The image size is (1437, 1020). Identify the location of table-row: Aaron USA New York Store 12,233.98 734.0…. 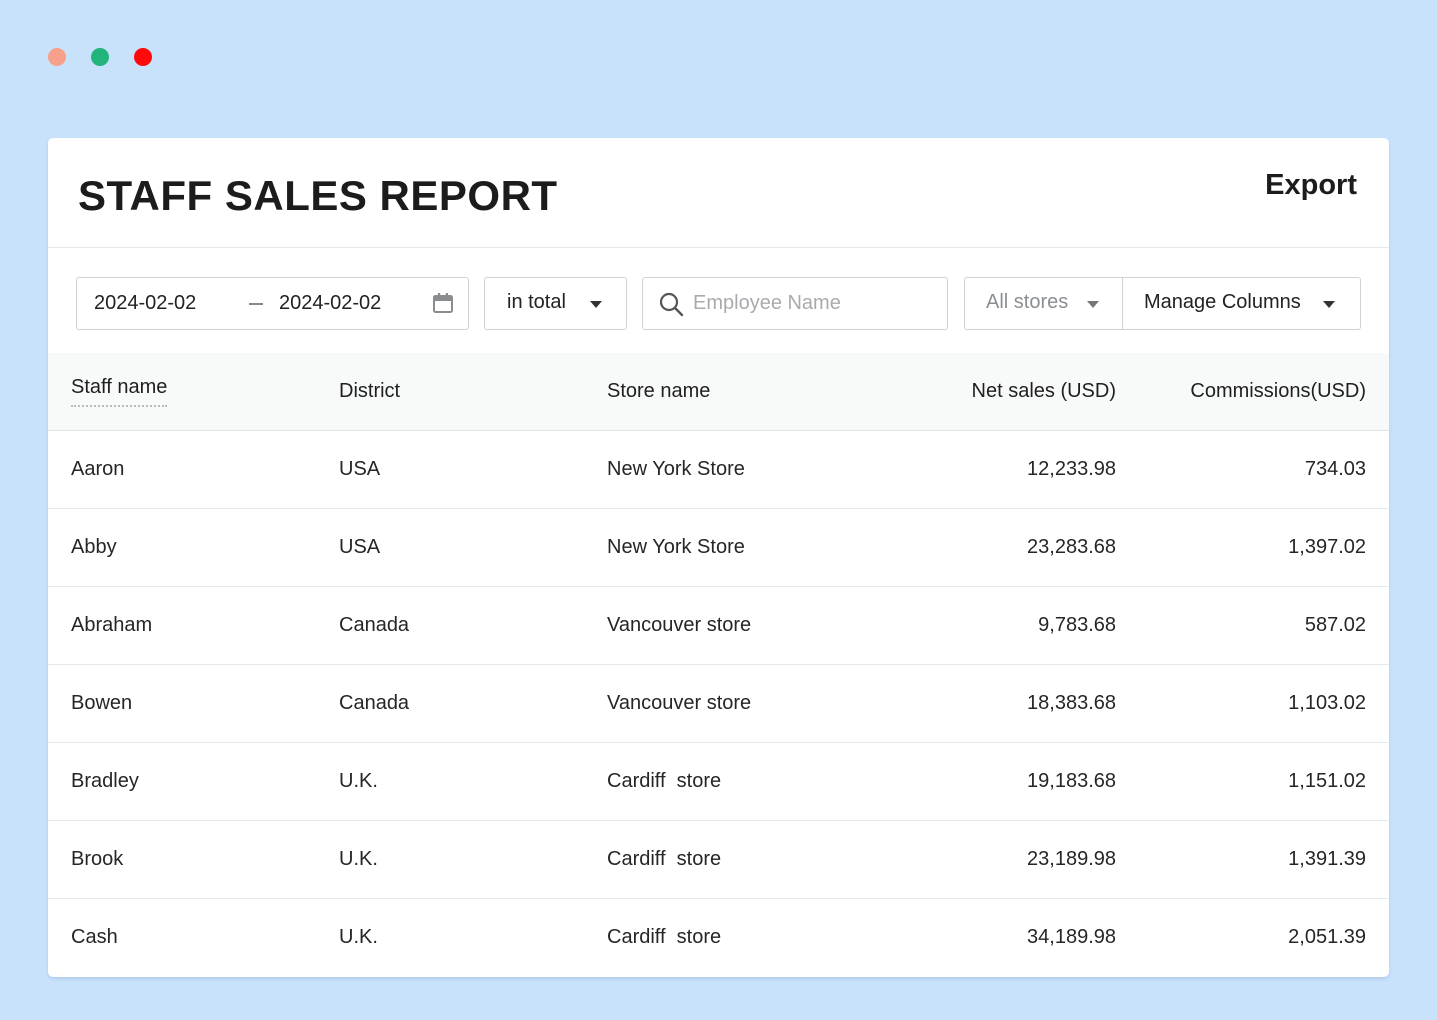
(718, 469).